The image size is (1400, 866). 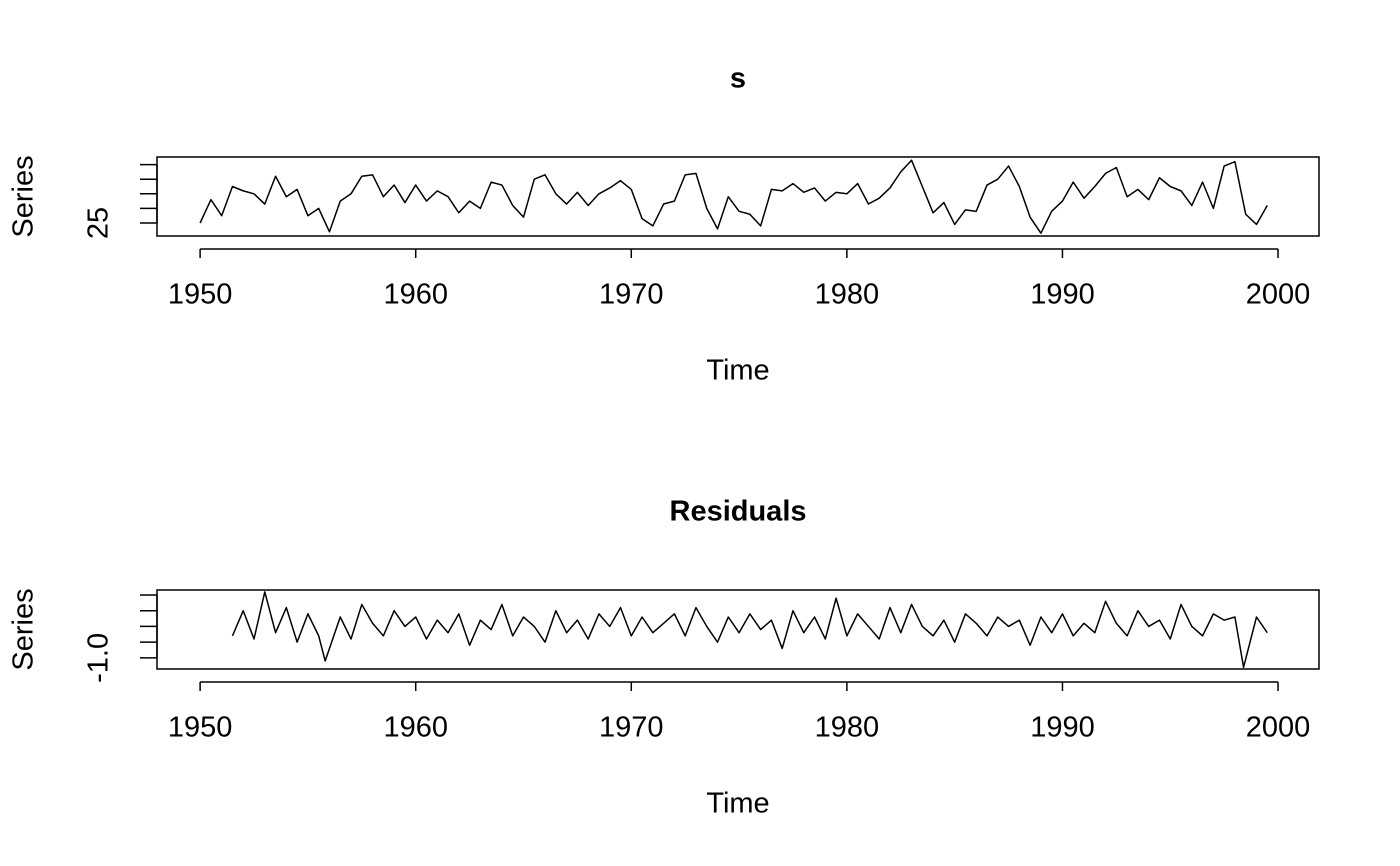 What do you see at coordinates (738, 79) in the screenshot?
I see `chart-title: s` at bounding box center [738, 79].